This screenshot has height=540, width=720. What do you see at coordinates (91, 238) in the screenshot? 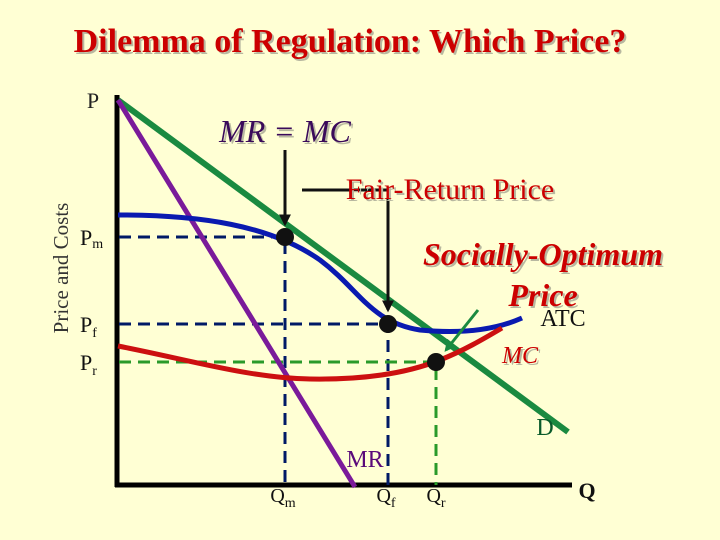
I see `price-level: Pm` at bounding box center [91, 238].